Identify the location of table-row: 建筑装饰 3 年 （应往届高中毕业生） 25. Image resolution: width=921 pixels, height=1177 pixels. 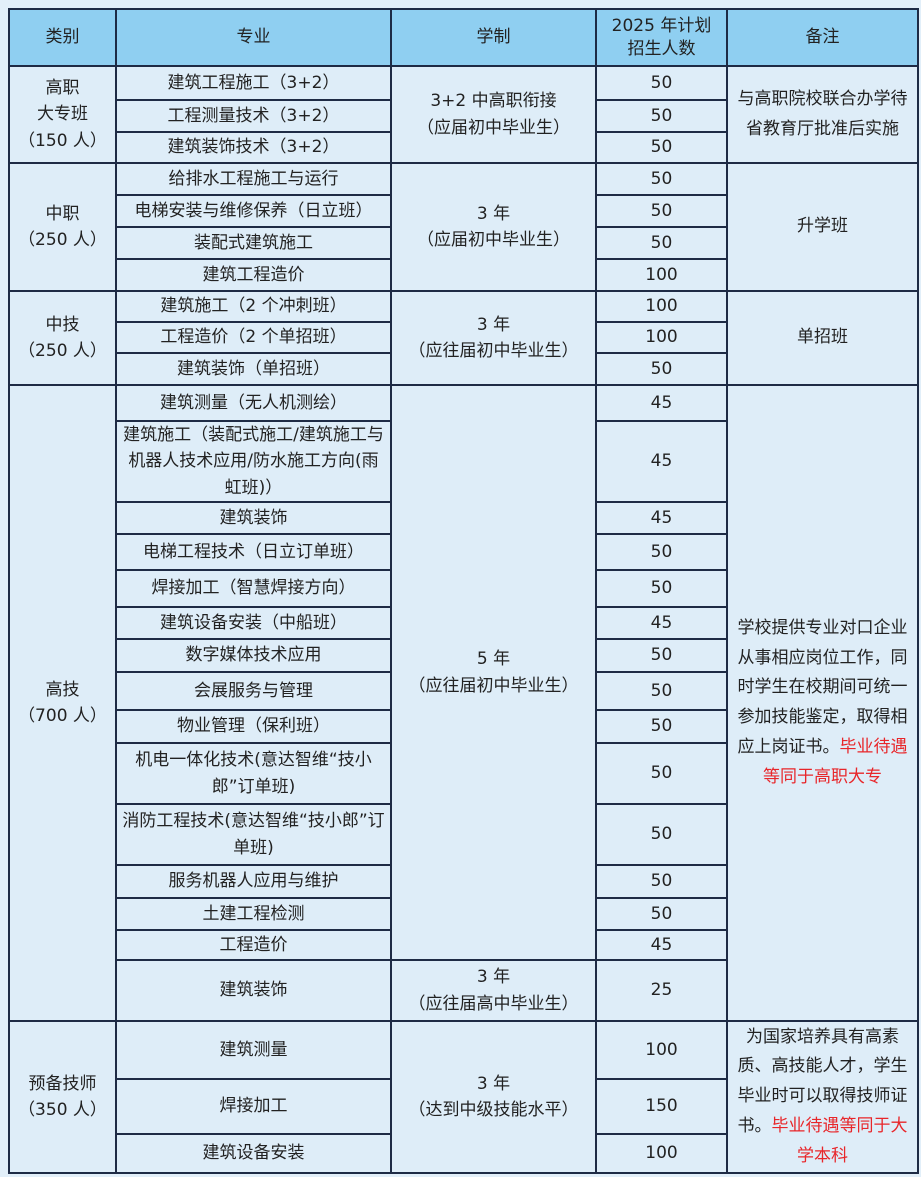
(463, 991).